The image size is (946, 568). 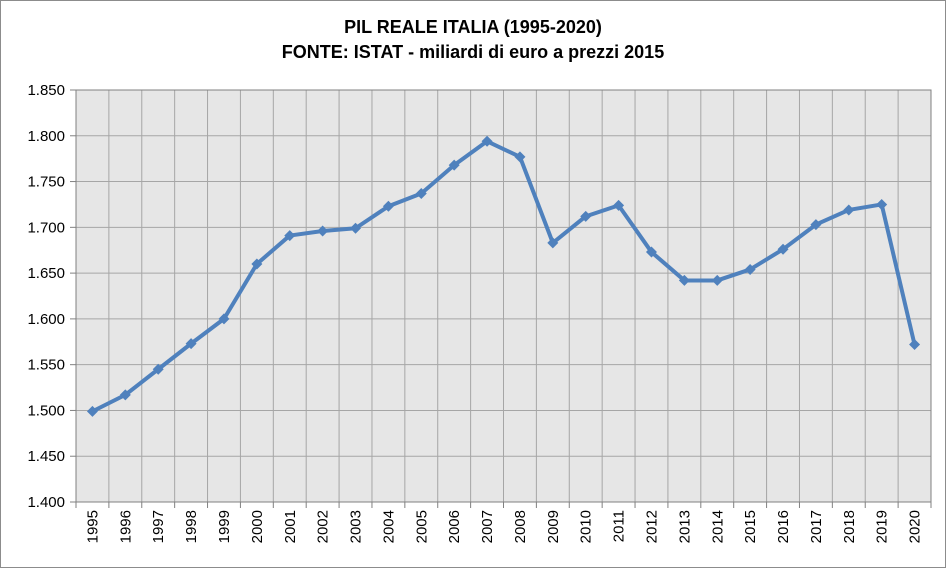 I want to click on x-tick-label: 2017, so click(x=816, y=526).